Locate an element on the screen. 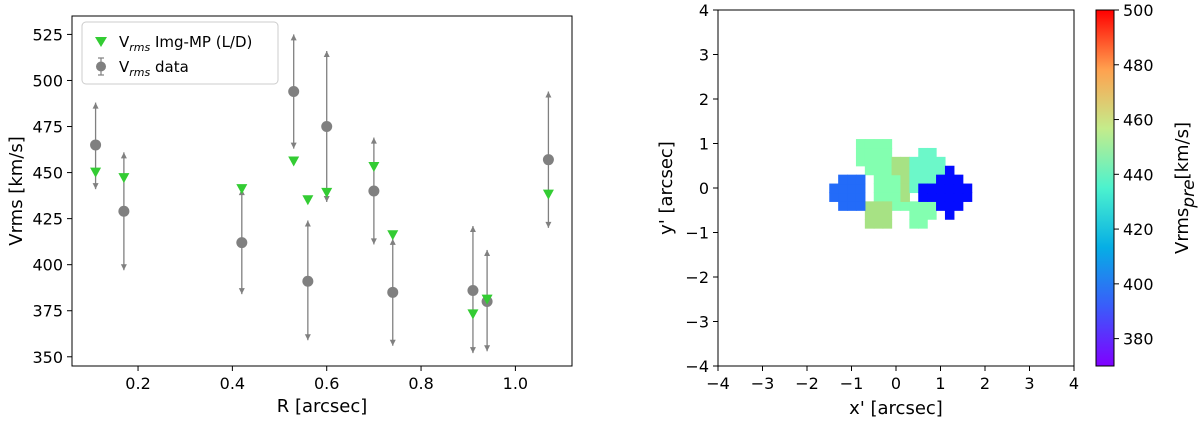  y-tick-label: 2 is located at coordinates (704, 99).